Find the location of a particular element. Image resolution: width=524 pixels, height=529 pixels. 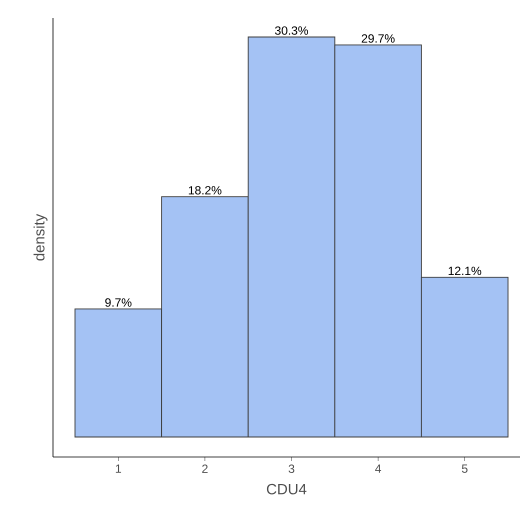

x-tick-label: 1 is located at coordinates (119, 468).